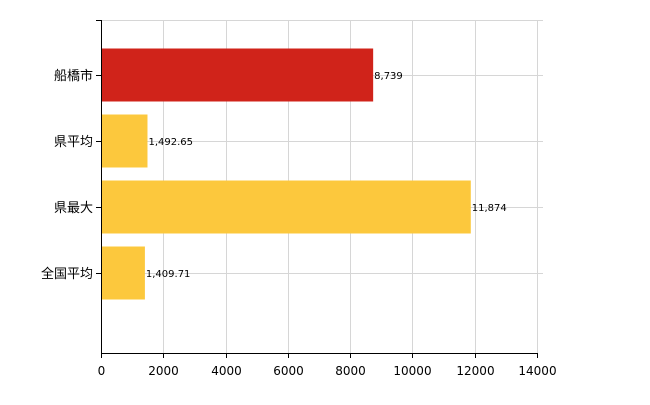  What do you see at coordinates (170, 142) in the screenshot?
I see `data-label-1: 1,492.65` at bounding box center [170, 142].